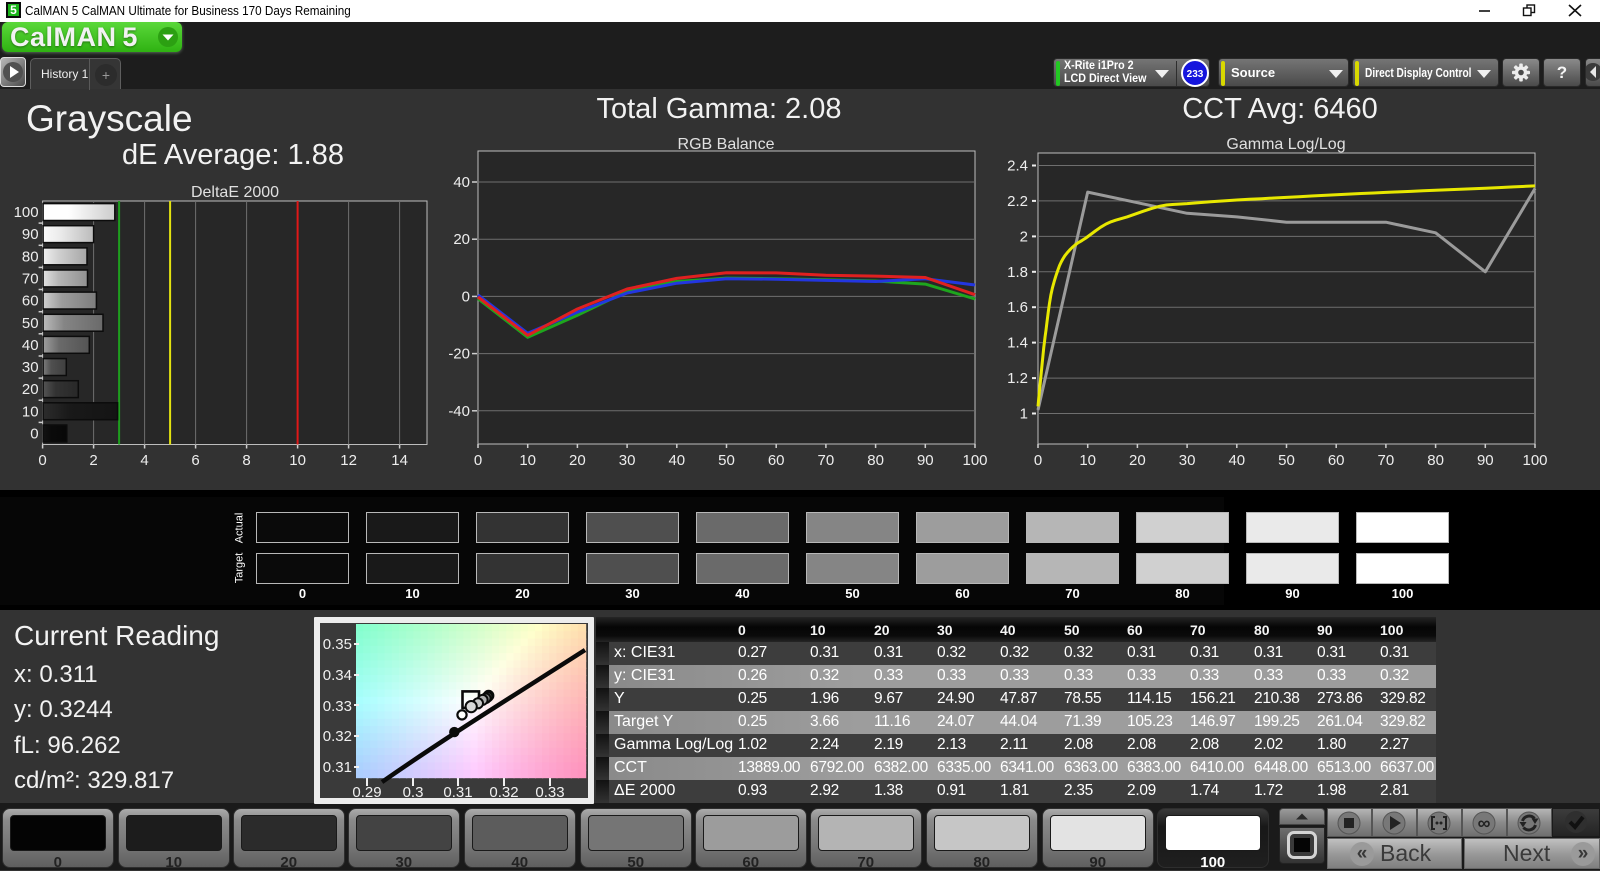 This screenshot has width=1600, height=871. I want to click on svg-text: 8, so click(246, 460).